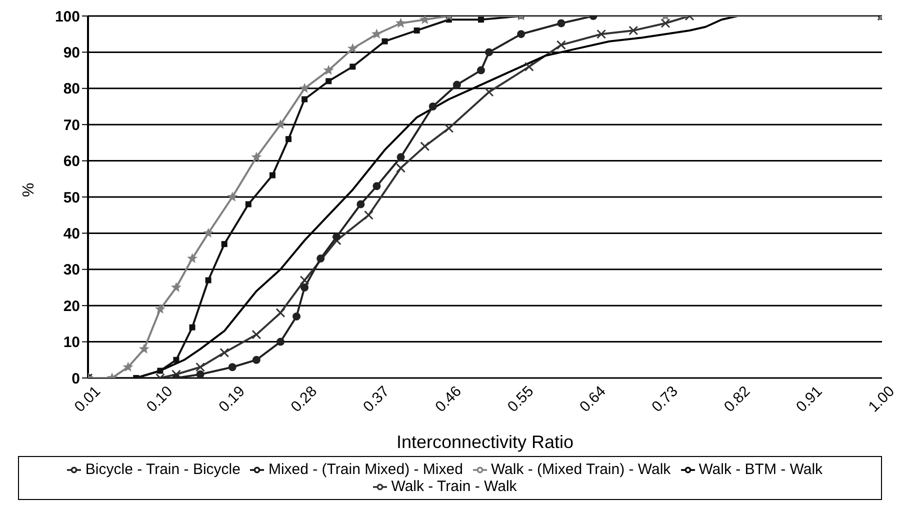  I want to click on y-tick-label: 70, so click(71, 125).